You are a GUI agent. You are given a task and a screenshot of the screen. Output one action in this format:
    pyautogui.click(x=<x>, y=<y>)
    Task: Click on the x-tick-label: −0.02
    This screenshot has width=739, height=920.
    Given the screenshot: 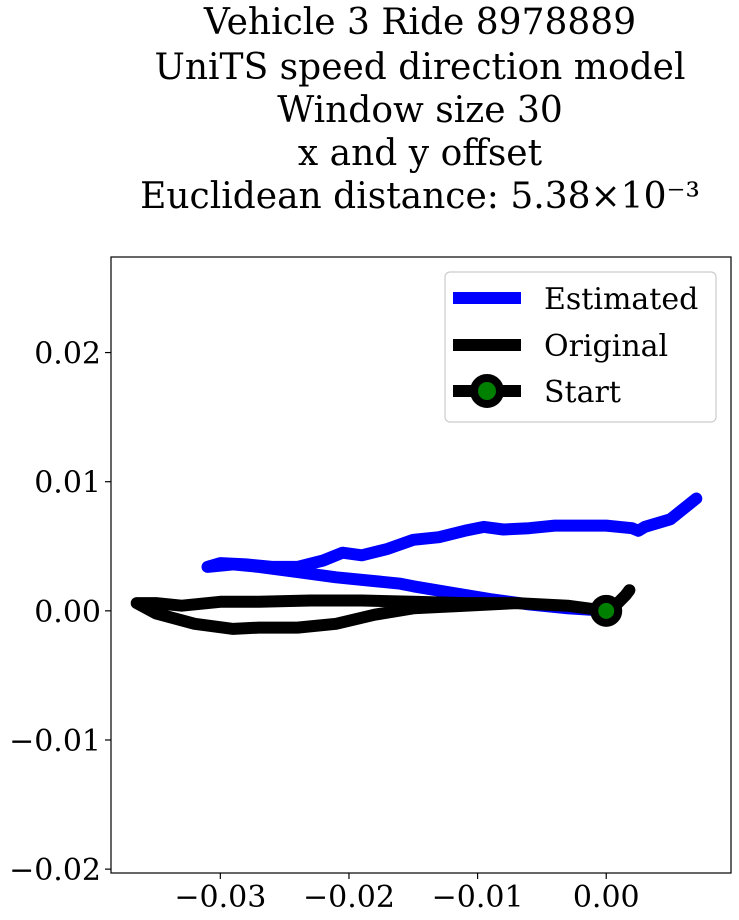 What is the action you would take?
    pyautogui.click(x=349, y=897)
    